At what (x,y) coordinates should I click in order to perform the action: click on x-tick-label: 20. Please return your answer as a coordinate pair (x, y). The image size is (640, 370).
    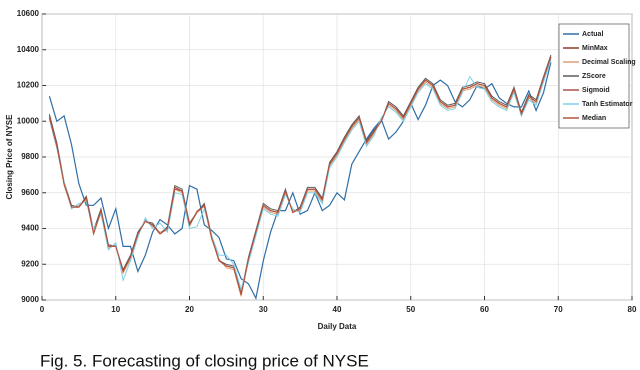
    Looking at the image, I should click on (189, 309).